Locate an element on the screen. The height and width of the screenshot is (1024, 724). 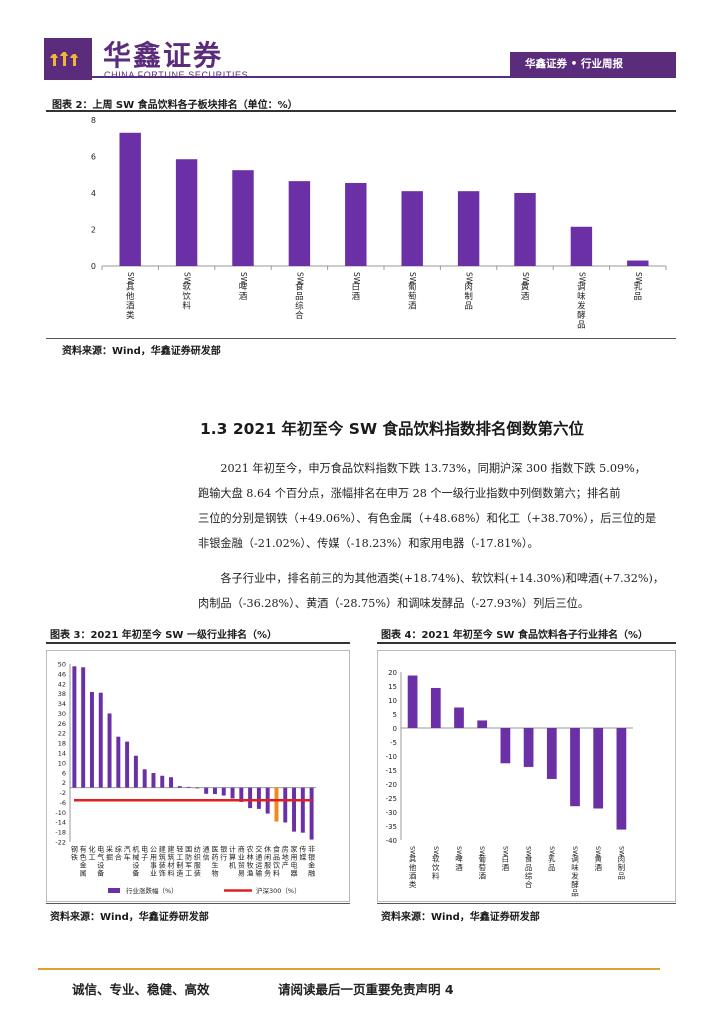
tick-label-char: 食 is located at coordinates (299, 286).